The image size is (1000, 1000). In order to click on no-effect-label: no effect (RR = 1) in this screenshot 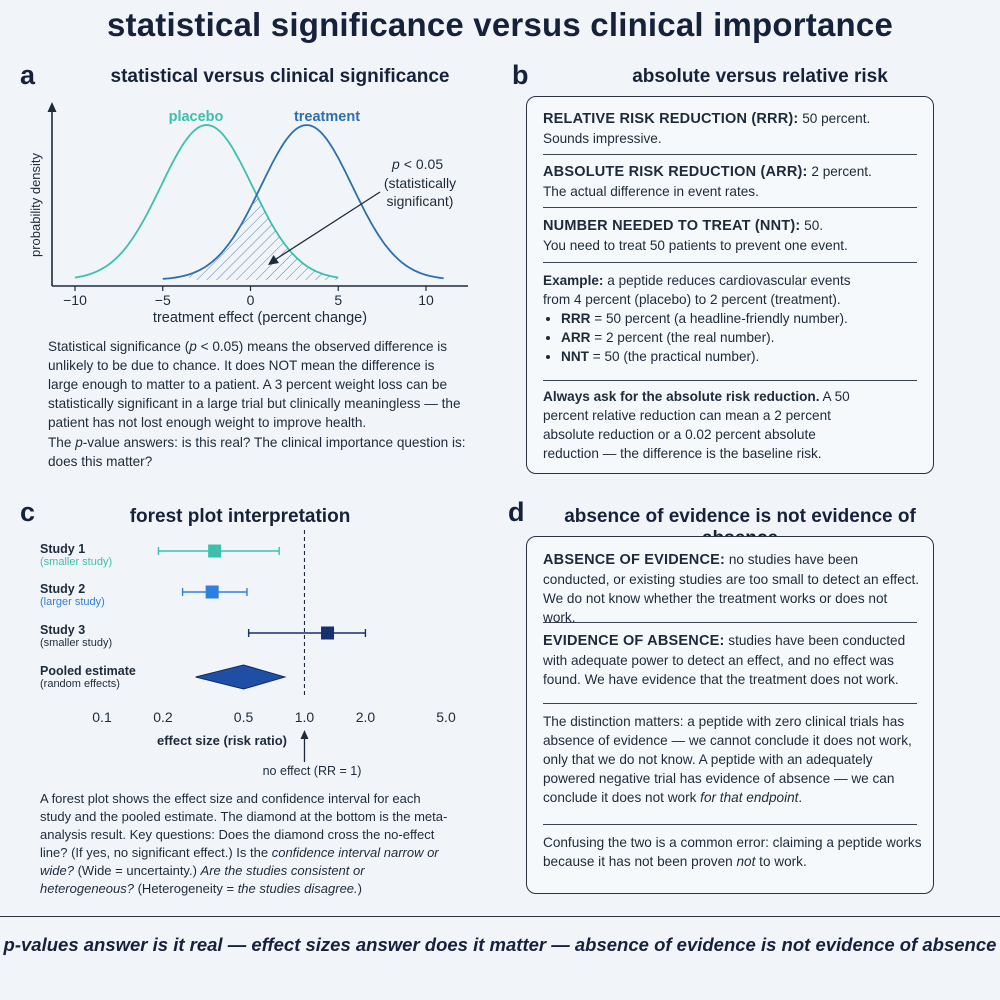, I will do `click(312, 771)`.